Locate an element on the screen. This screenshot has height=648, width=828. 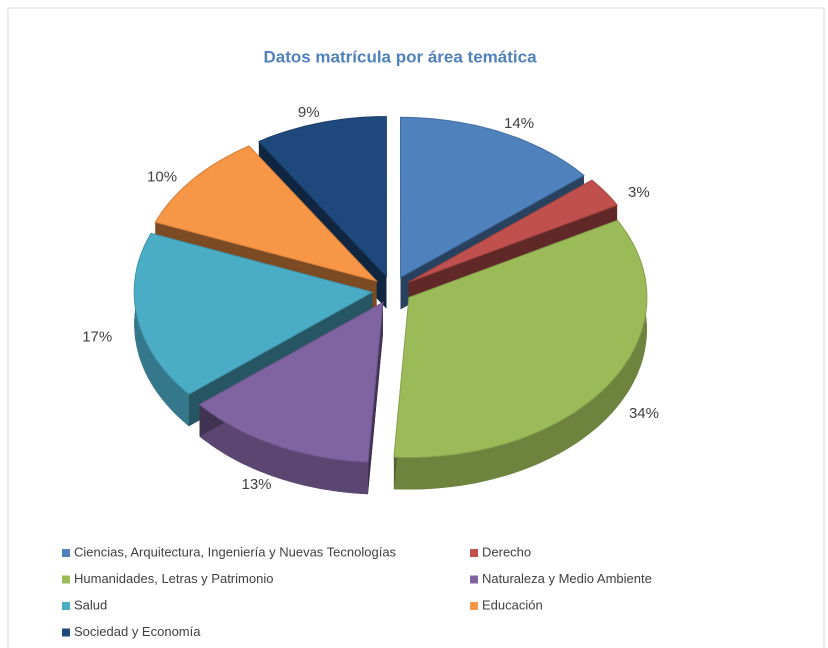
data-label: 13% is located at coordinates (256, 484).